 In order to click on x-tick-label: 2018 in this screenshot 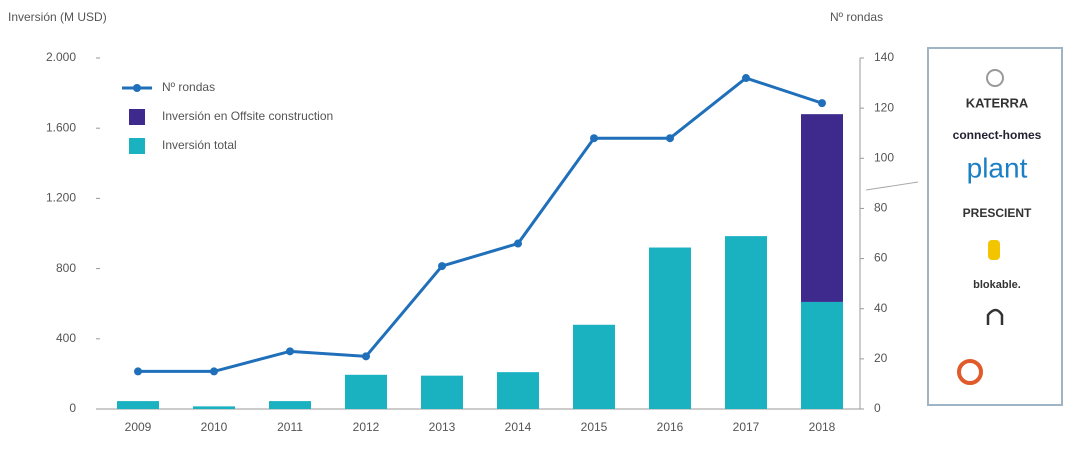, I will do `click(822, 427)`.